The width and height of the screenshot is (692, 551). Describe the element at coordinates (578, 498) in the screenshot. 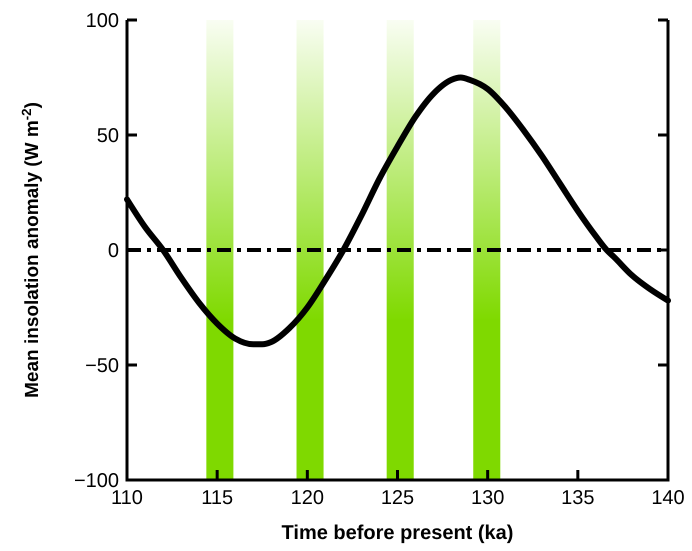

I see `x-tick-label: 135` at that location.